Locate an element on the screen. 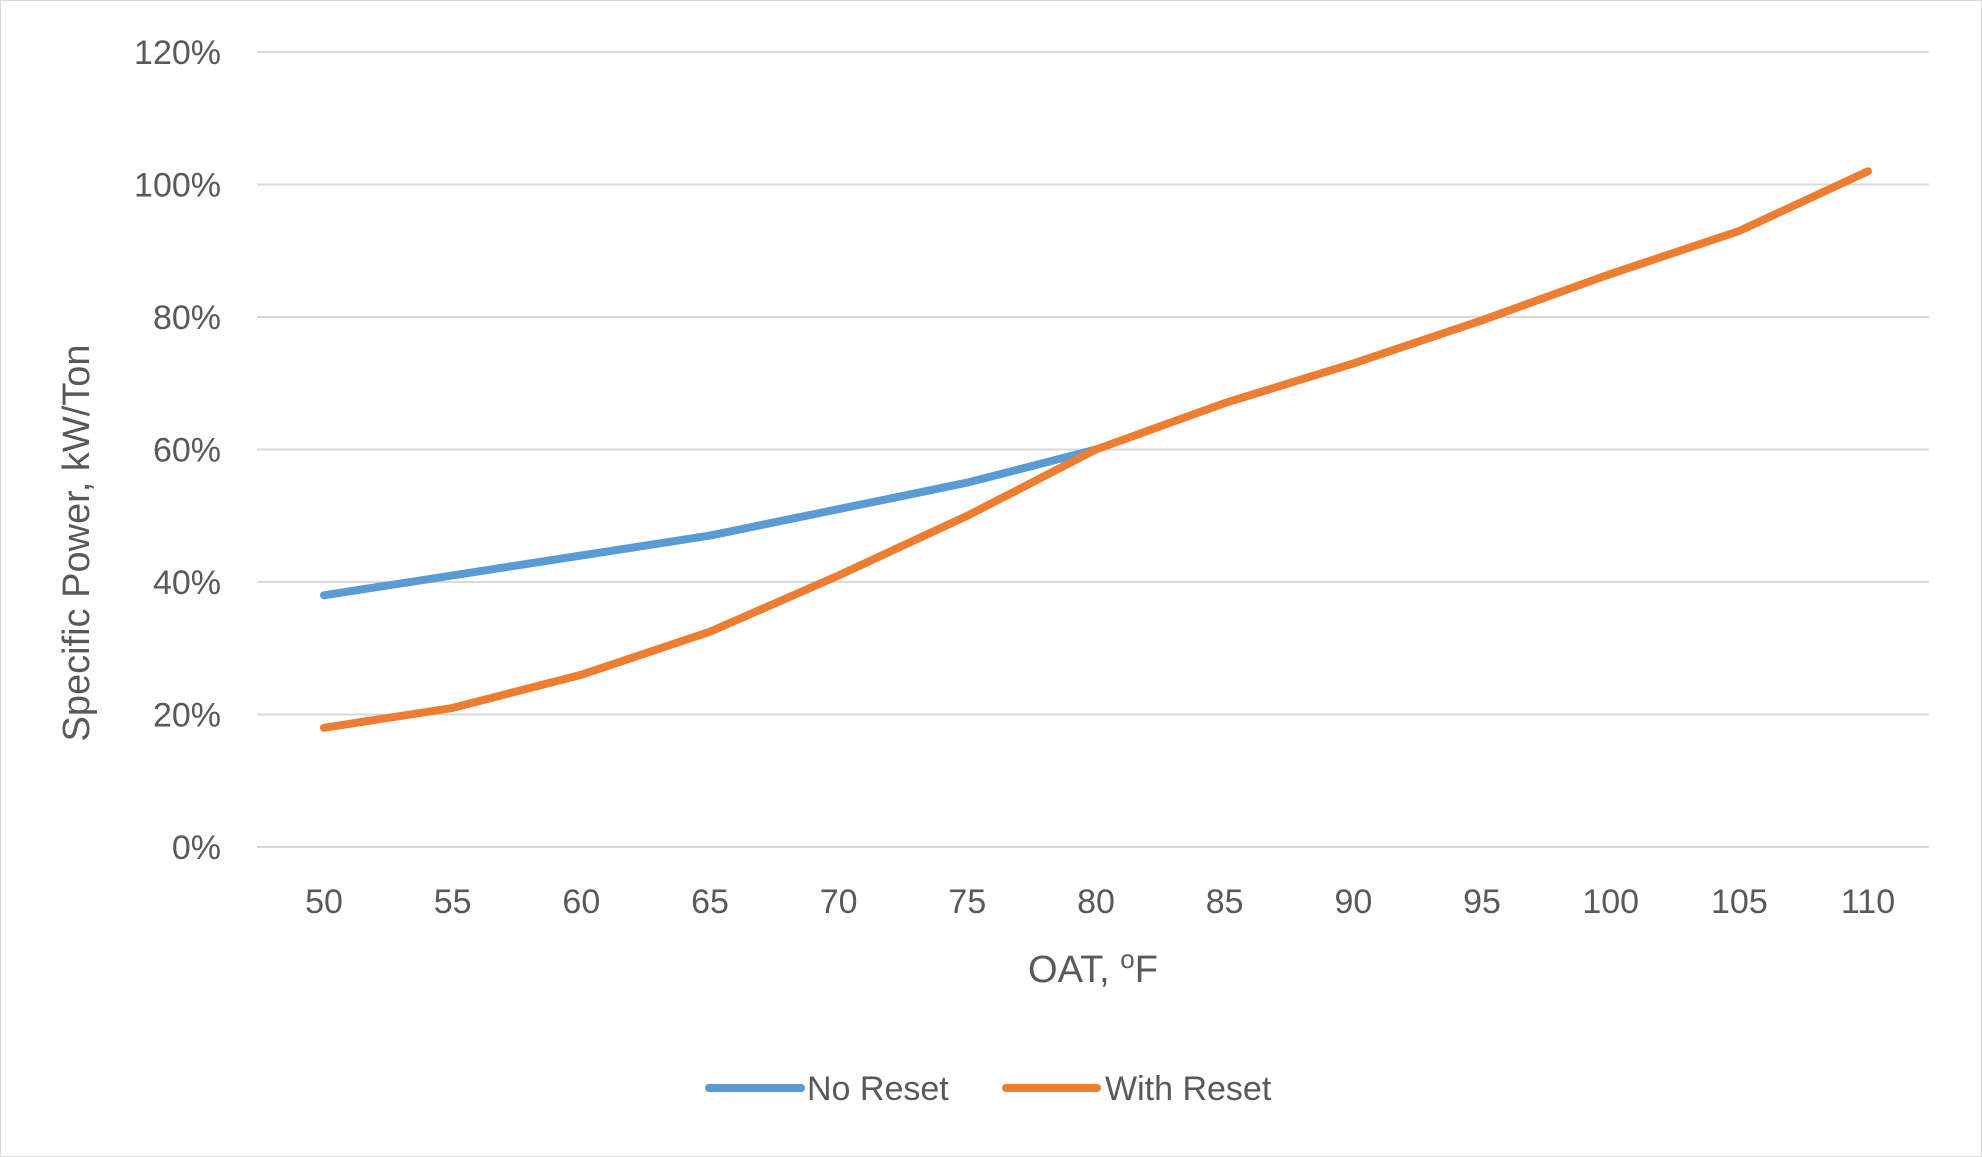 The image size is (1982, 1157). y-tick-label: 120% is located at coordinates (177, 53).